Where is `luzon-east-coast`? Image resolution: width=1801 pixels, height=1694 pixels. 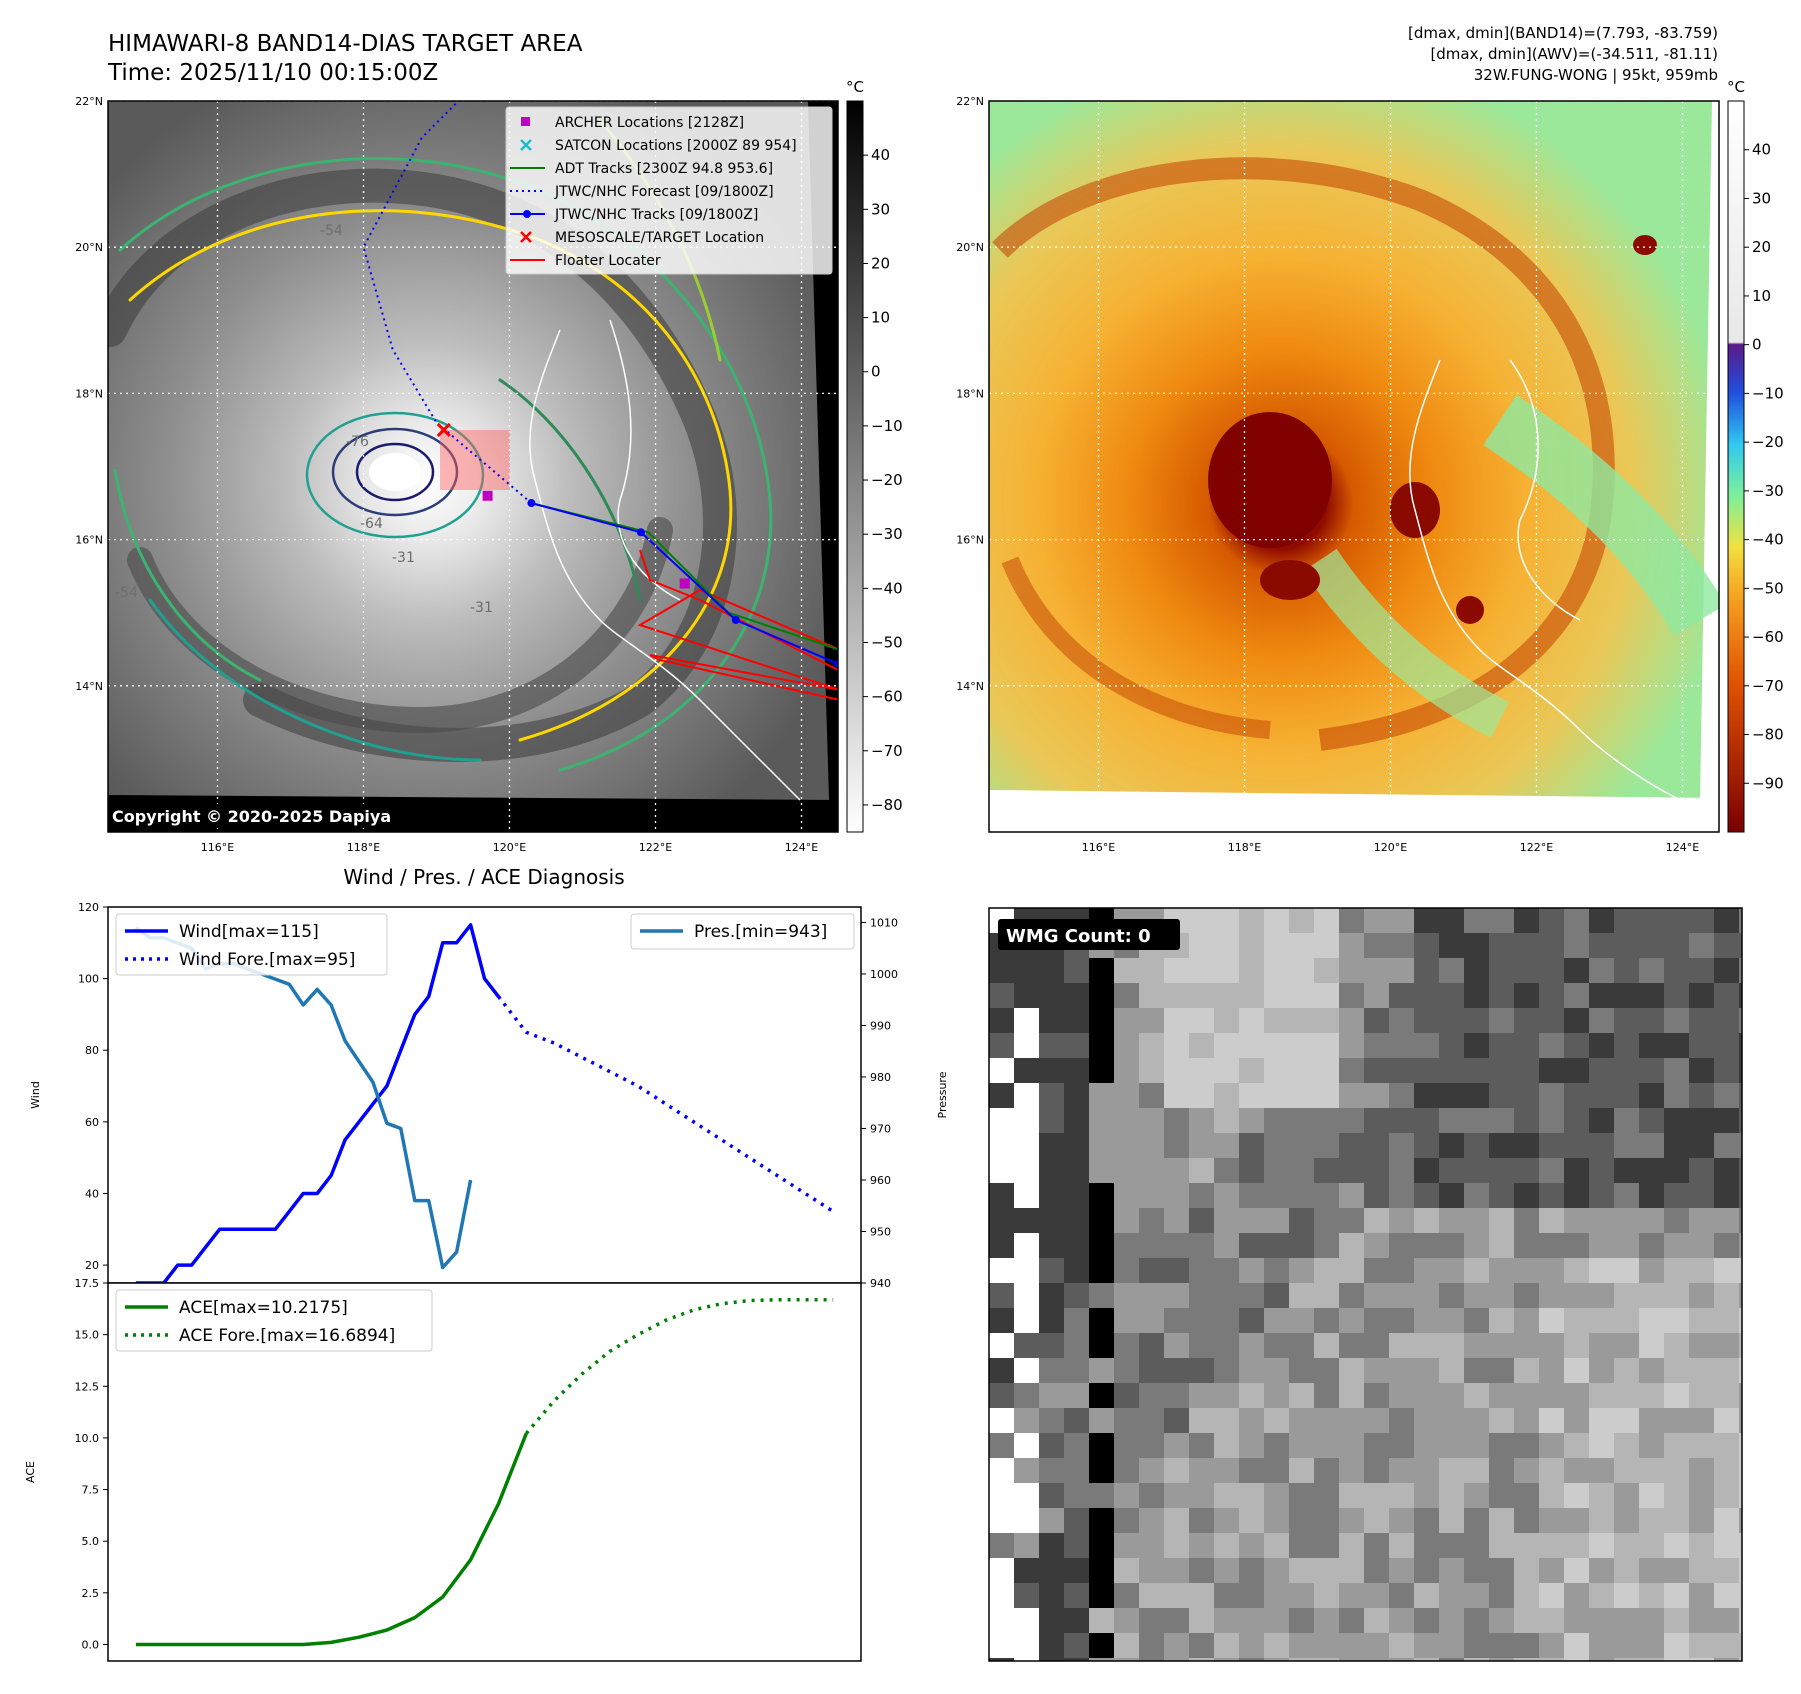
luzon-east-coast is located at coordinates (645, 460).